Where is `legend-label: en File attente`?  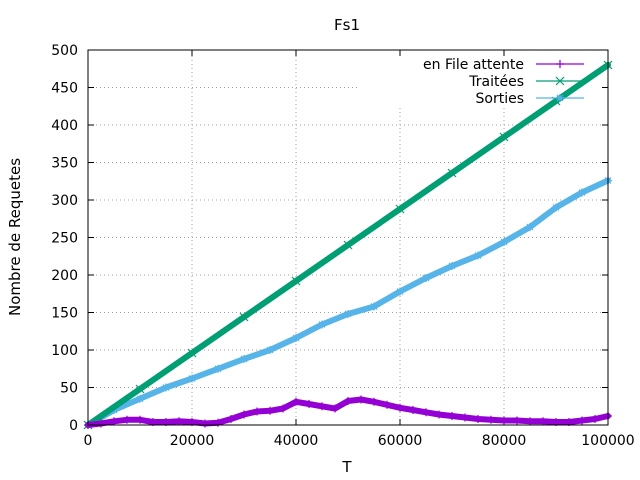 legend-label: en File attente is located at coordinates (473, 65).